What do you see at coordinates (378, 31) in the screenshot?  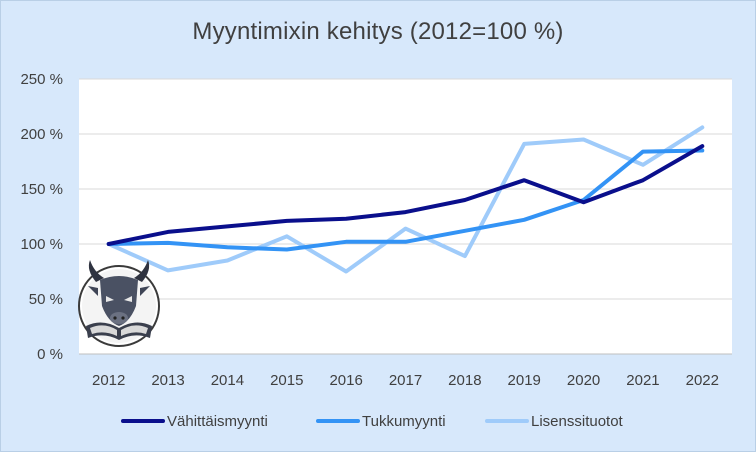 I see `chart-title: Myyntimixin kehitys (2012=100 %)` at bounding box center [378, 31].